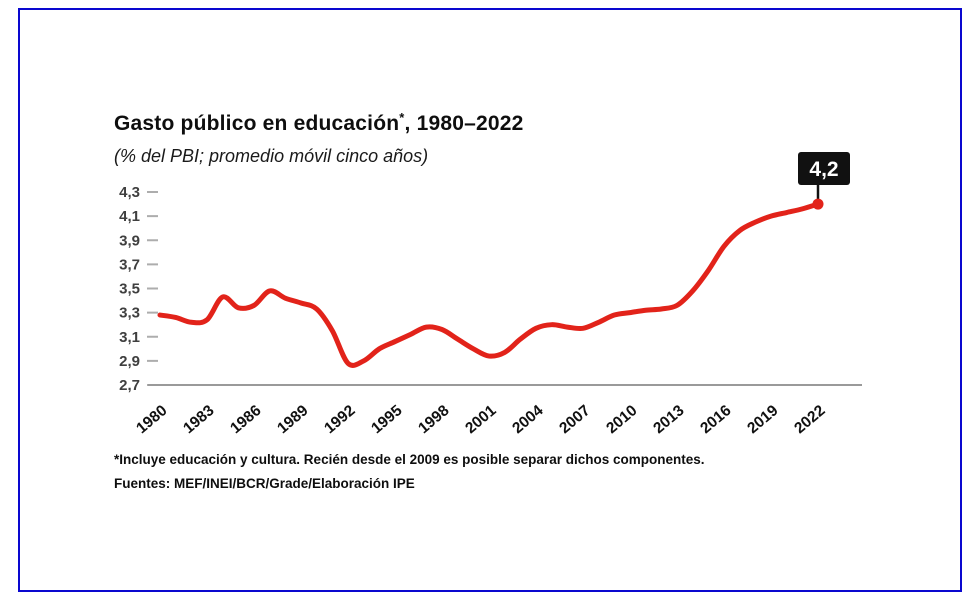 This screenshot has height=600, width=980. I want to click on x-tick-label: 1998, so click(434, 419).